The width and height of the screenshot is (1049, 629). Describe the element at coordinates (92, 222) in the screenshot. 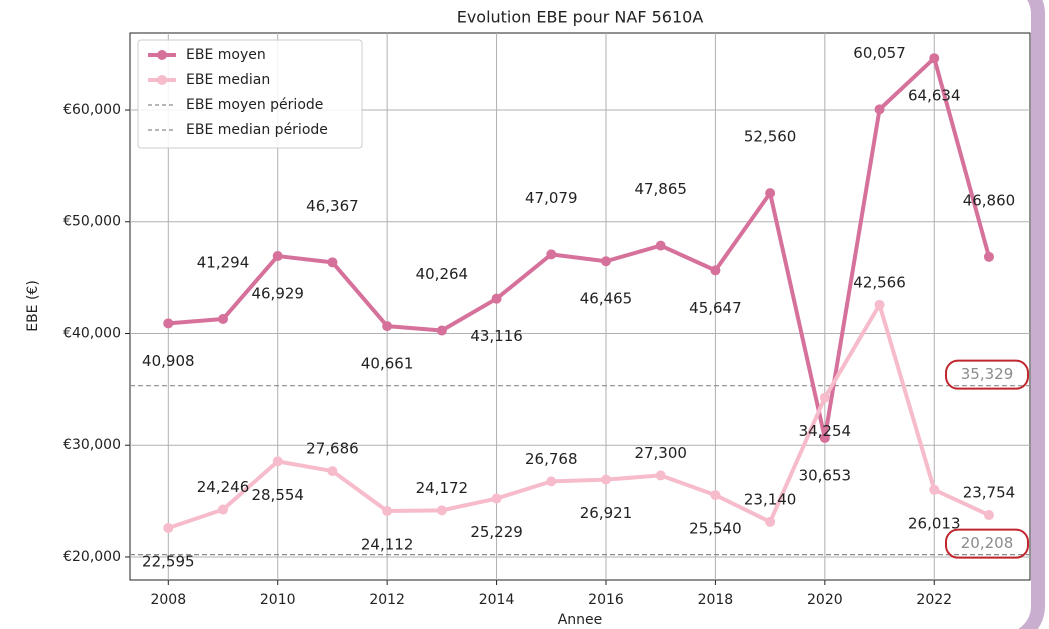

I see `y-tick-label: €50,000` at that location.